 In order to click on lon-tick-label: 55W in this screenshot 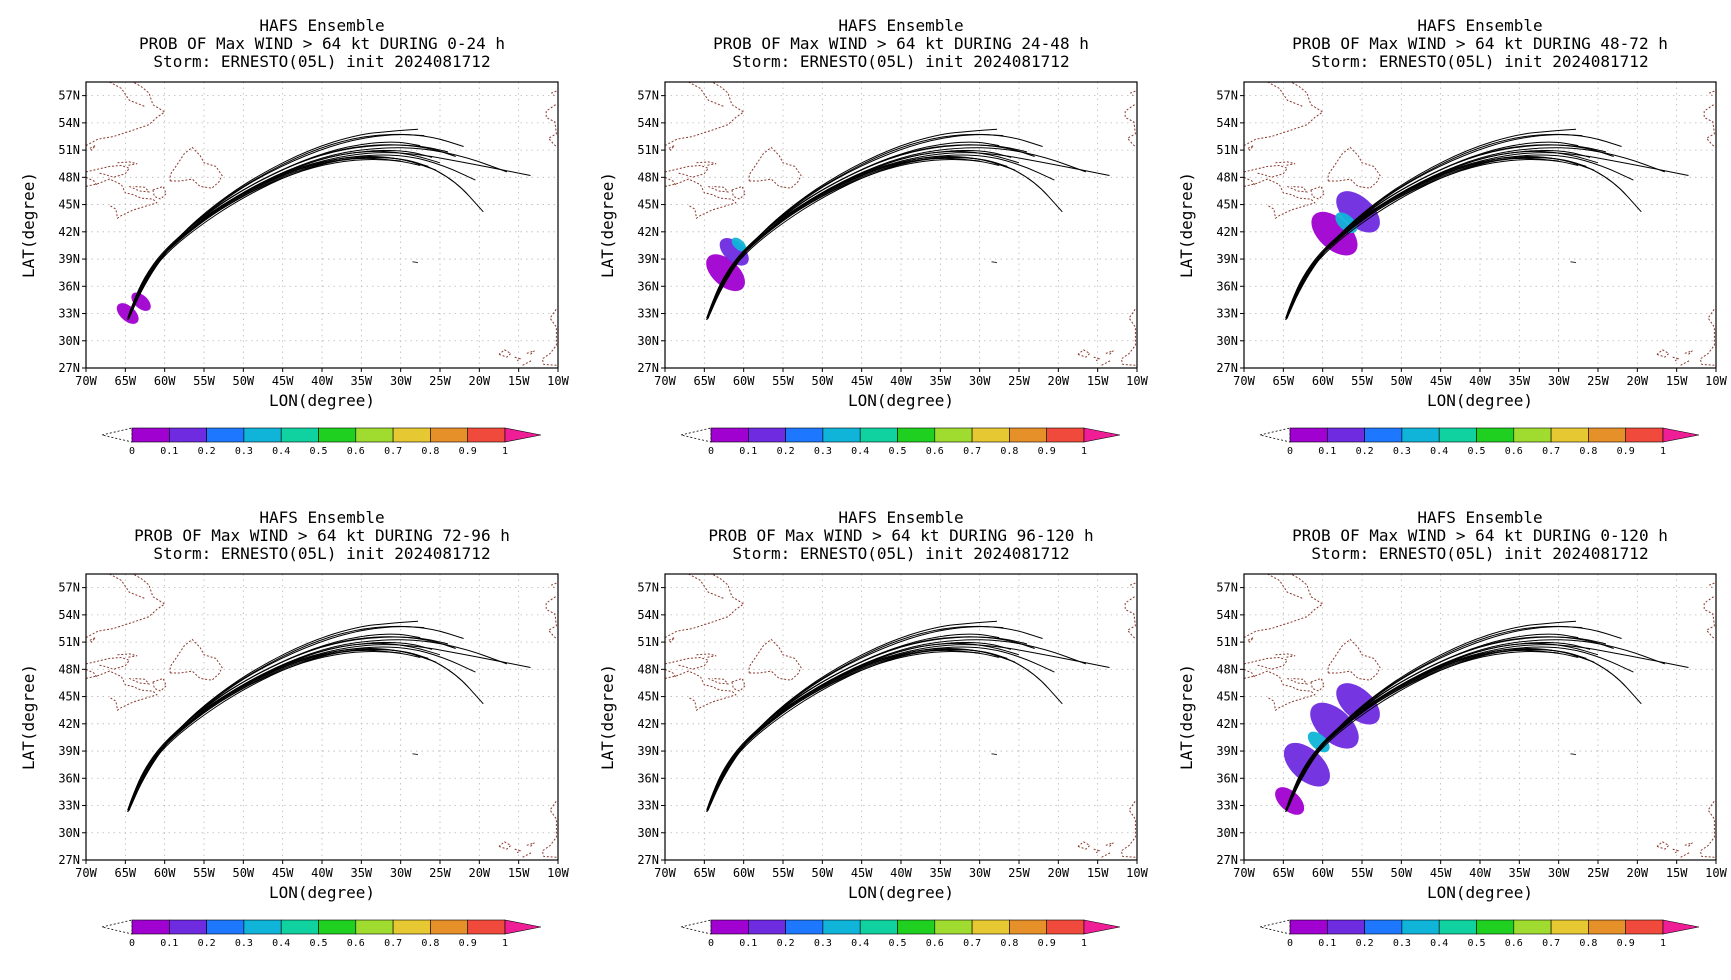, I will do `click(783, 873)`.